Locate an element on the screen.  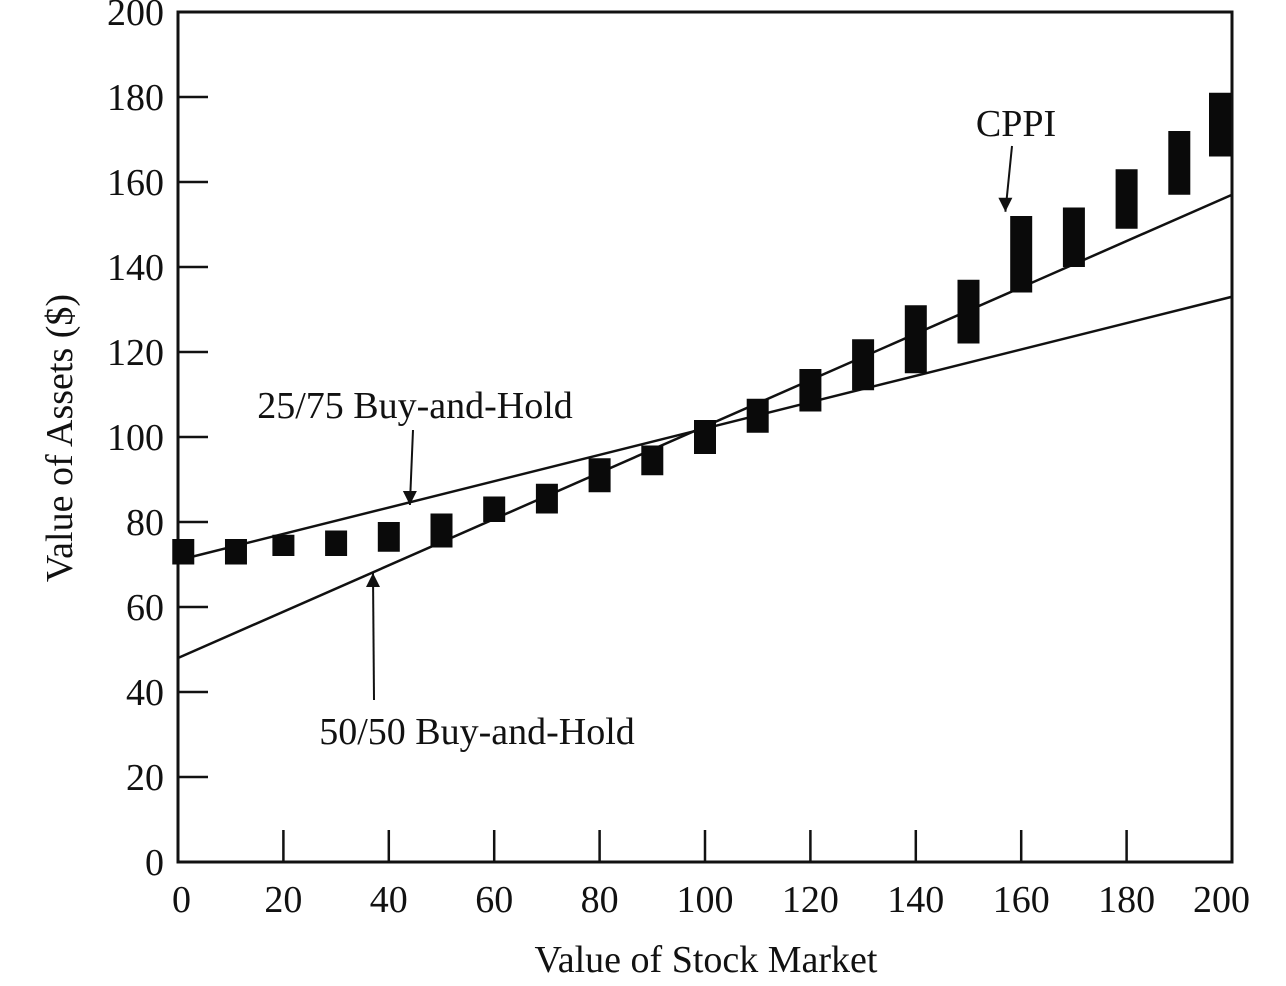
x-tick-label: 0 is located at coordinates (181, 900).